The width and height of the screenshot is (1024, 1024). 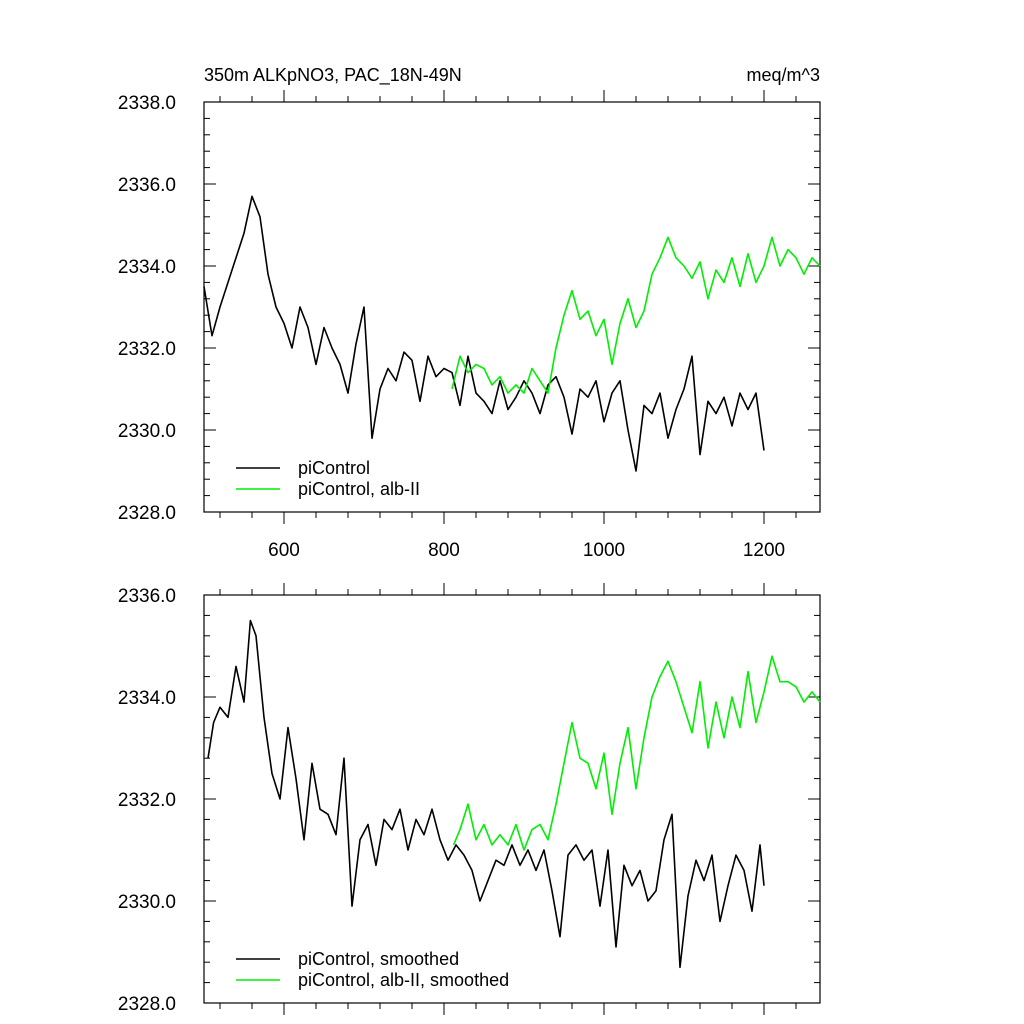 I want to click on series-line-picontrol, so click(x=484, y=333).